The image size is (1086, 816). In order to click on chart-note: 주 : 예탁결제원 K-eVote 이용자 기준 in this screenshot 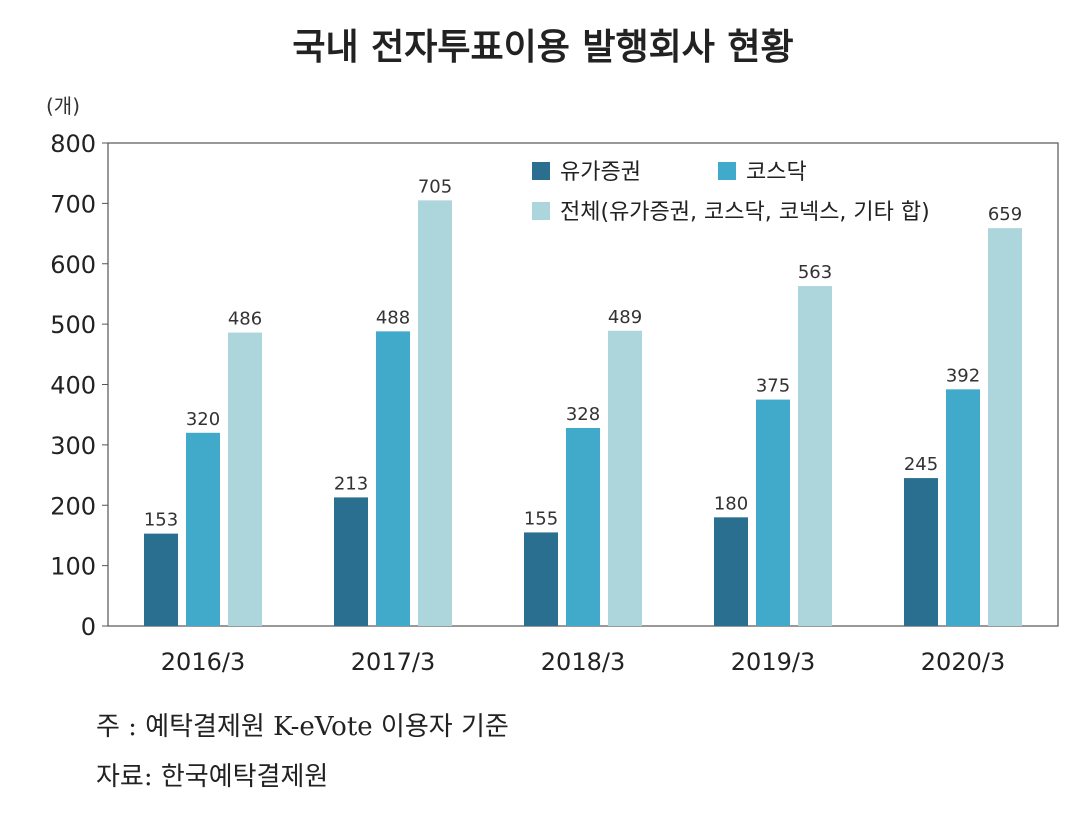, I will do `click(302, 727)`.